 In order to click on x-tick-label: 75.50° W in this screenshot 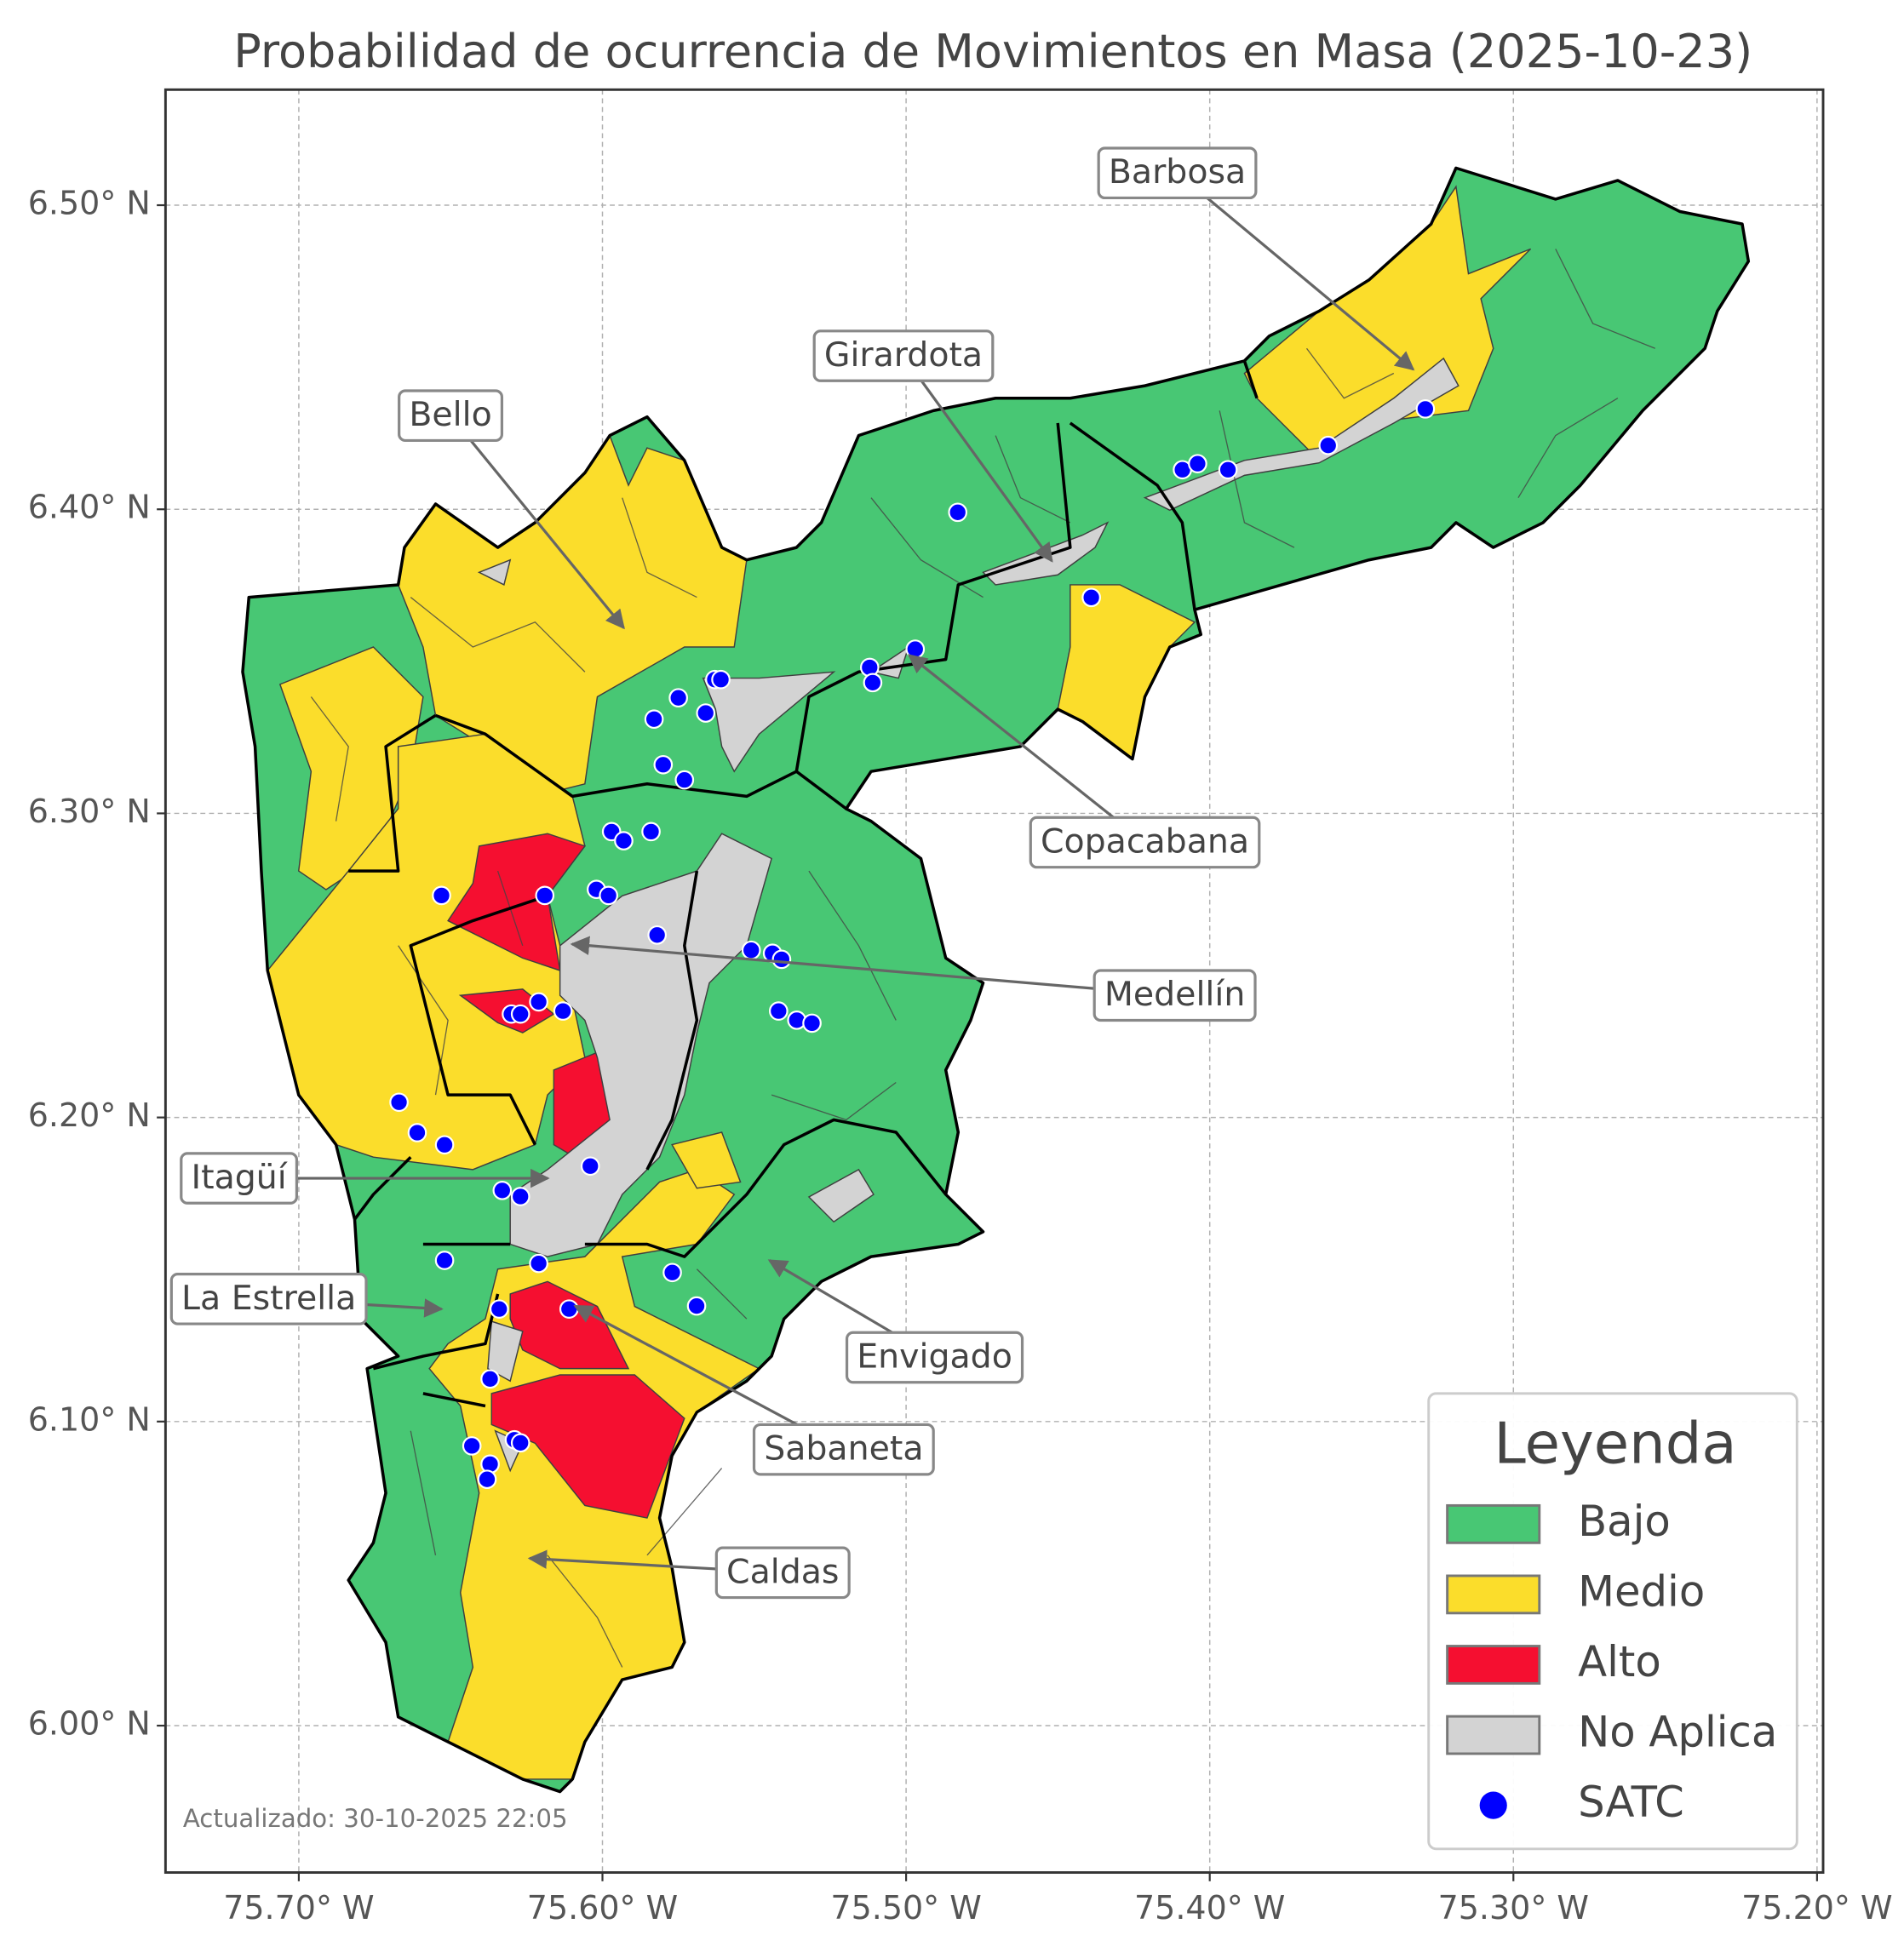, I will do `click(906, 1908)`.